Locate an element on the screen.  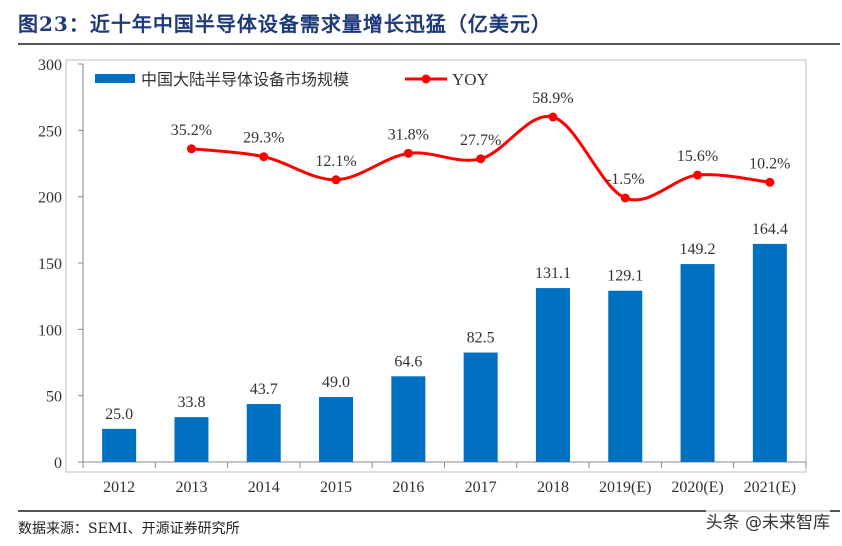
x-tick-label: 2018 is located at coordinates (553, 487).